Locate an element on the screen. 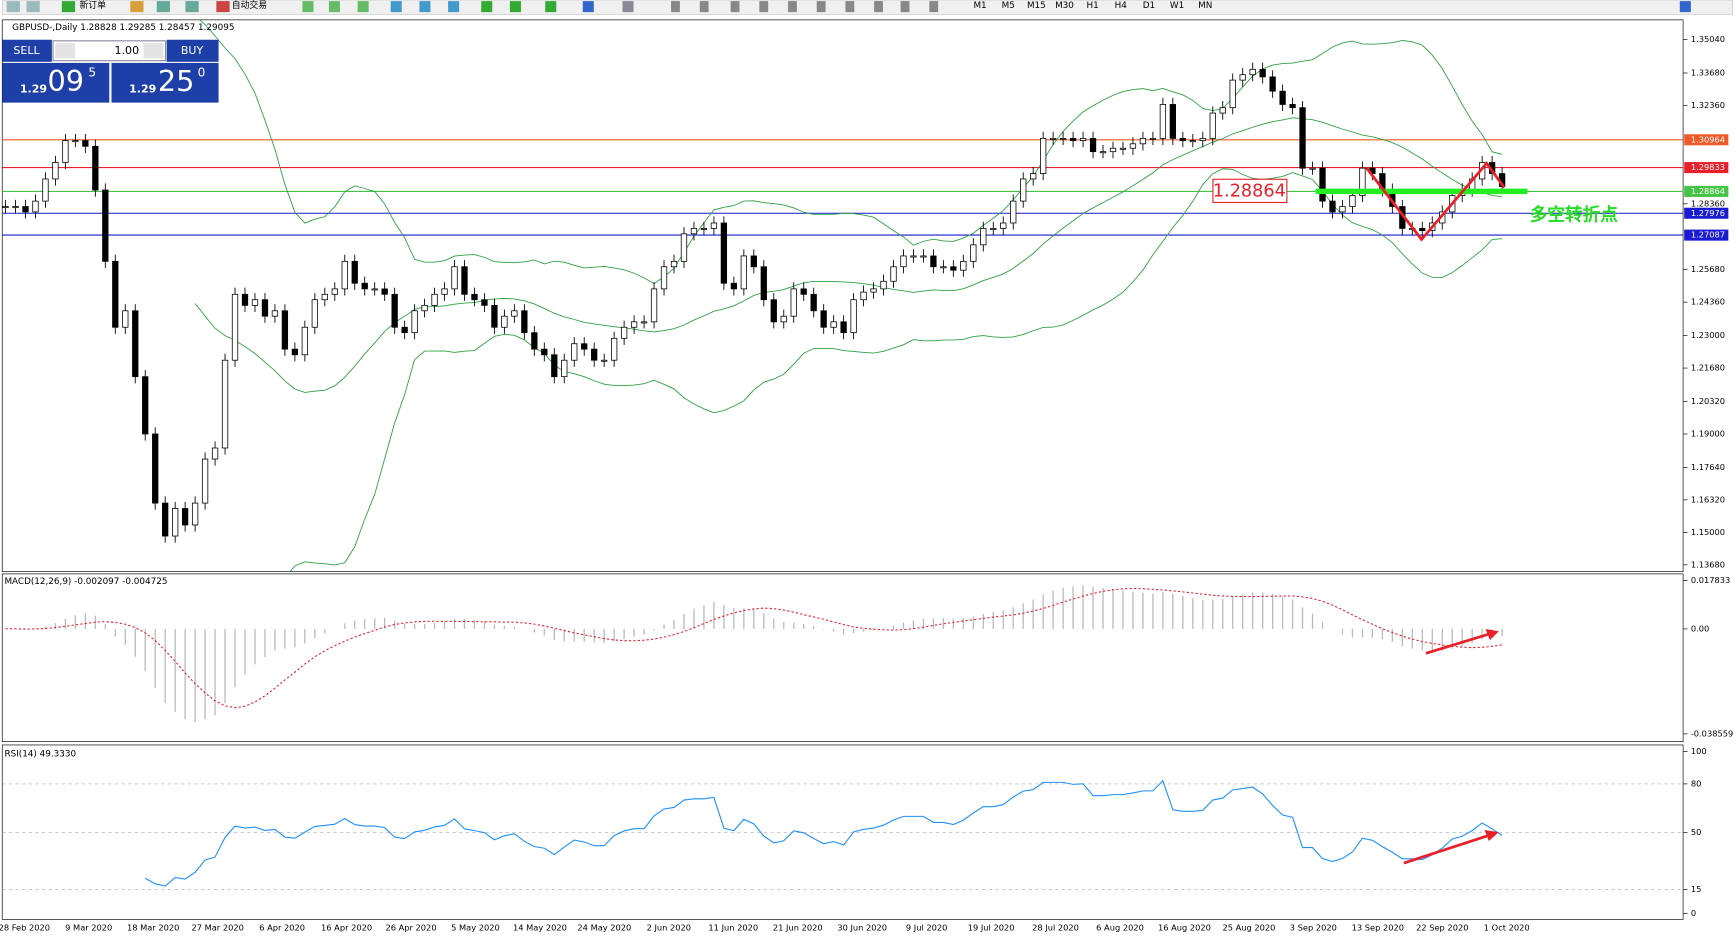 The height and width of the screenshot is (937, 1735). lots-input is located at coordinates (109, 51).